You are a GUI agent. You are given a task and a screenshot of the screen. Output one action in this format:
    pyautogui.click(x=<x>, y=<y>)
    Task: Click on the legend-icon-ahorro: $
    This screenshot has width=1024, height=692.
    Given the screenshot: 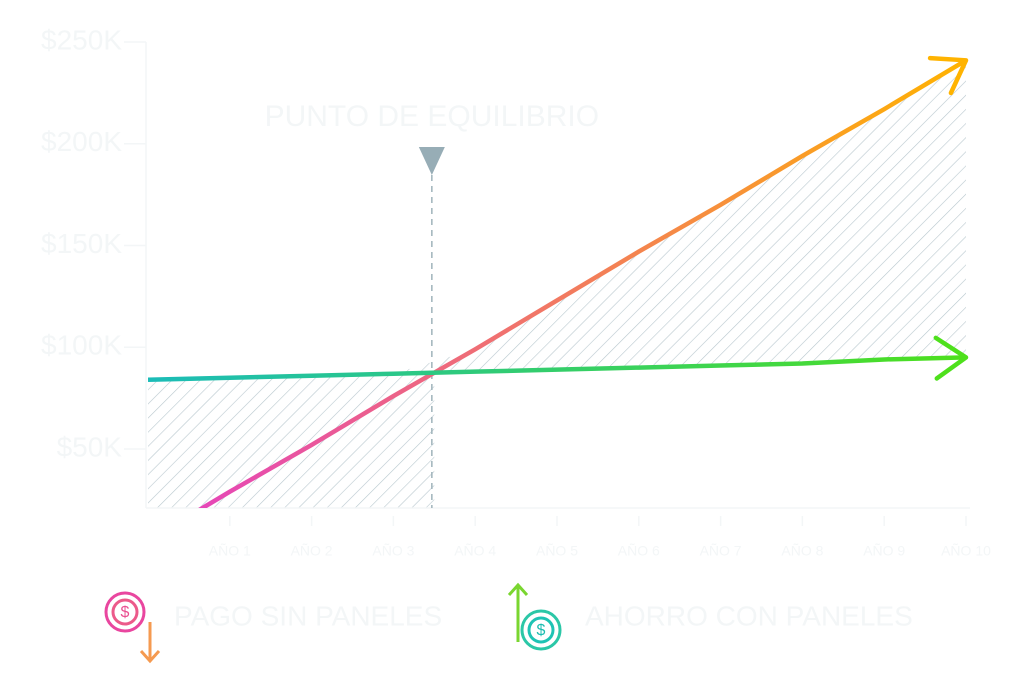 What is the action you would take?
    pyautogui.click(x=534, y=616)
    